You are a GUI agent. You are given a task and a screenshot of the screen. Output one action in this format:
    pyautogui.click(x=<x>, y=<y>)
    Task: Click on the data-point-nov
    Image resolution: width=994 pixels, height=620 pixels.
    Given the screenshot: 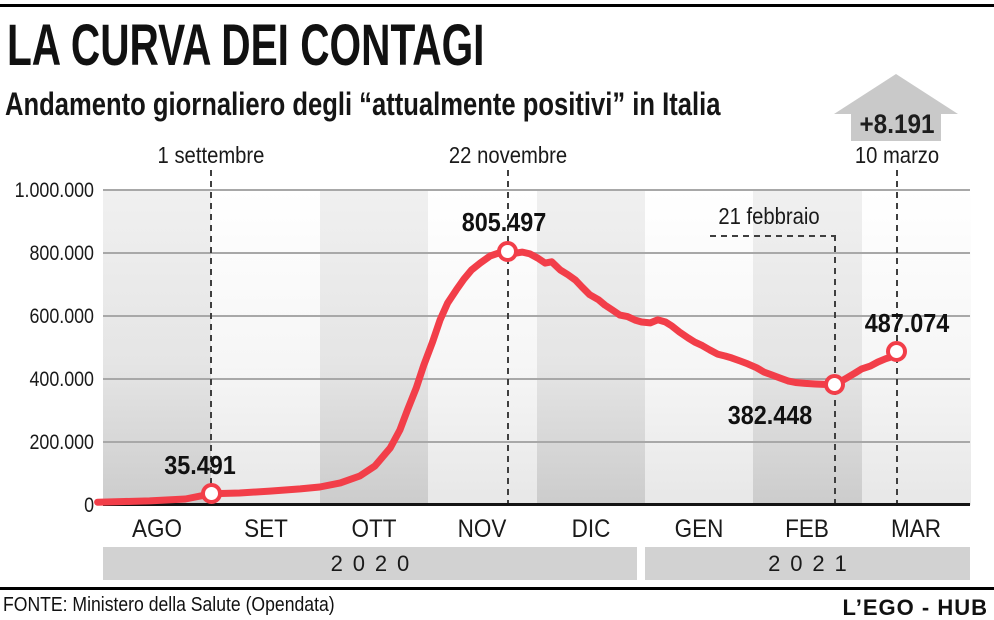 What is the action you would take?
    pyautogui.click(x=508, y=251)
    